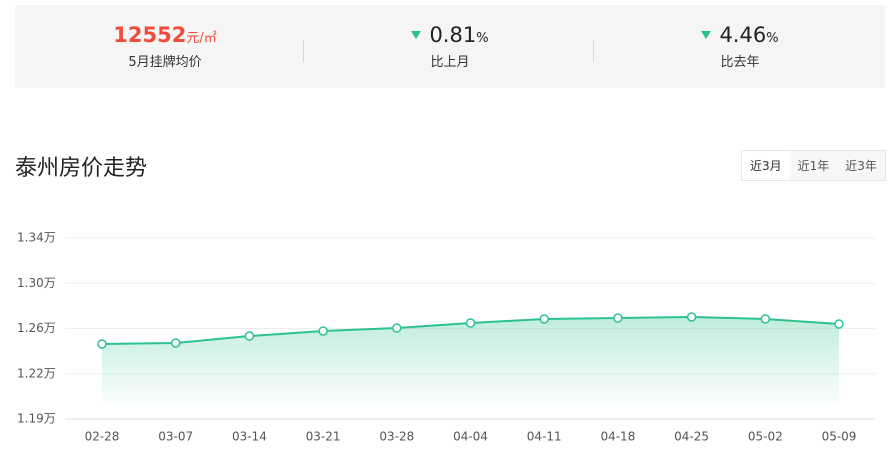  What do you see at coordinates (36, 328) in the screenshot?
I see `y-tick-label: 1.26万` at bounding box center [36, 328].